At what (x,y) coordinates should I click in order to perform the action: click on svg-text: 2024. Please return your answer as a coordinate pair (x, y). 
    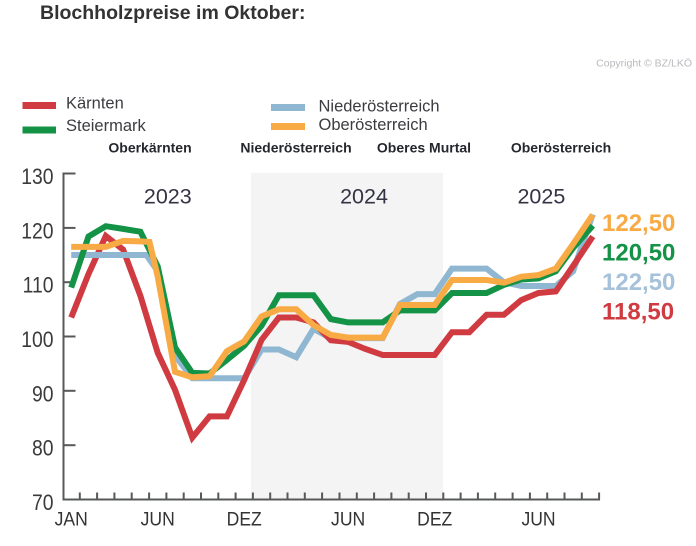
    Looking at the image, I should click on (364, 197).